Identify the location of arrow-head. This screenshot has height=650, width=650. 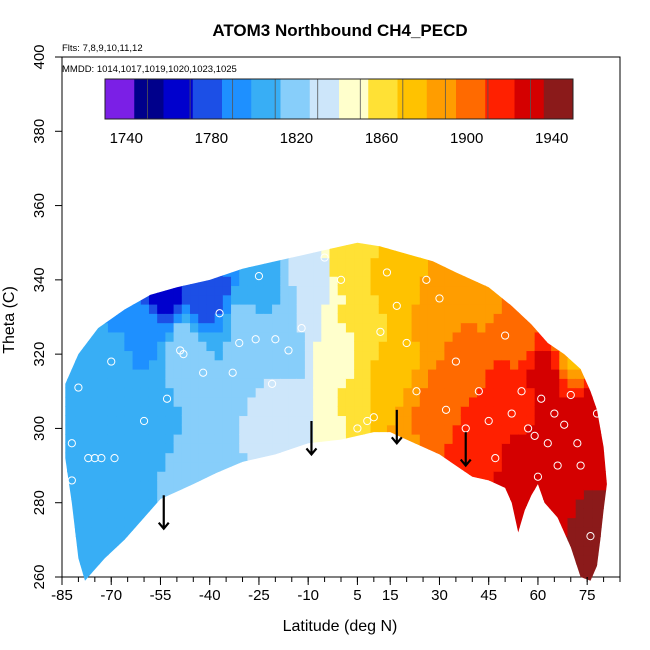
(396, 441).